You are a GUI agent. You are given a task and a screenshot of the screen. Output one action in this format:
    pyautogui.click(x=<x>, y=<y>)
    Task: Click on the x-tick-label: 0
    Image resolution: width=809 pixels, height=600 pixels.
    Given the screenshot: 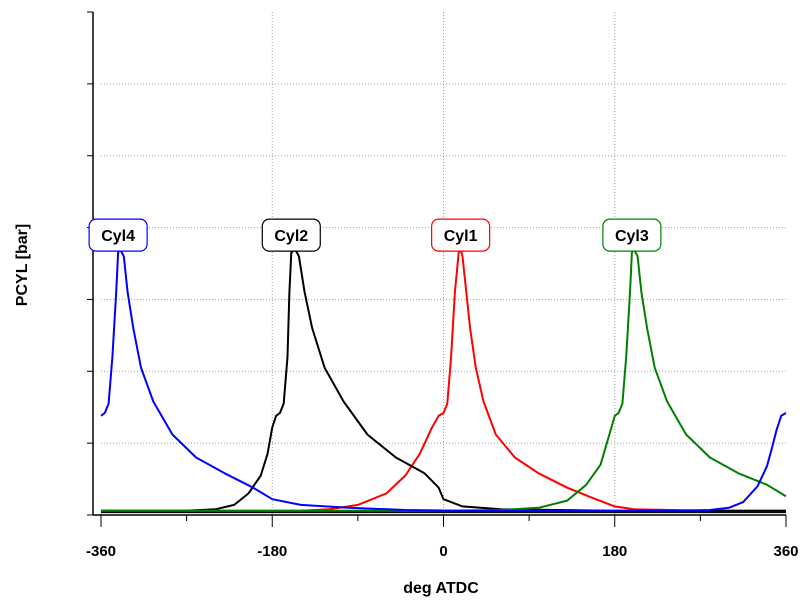 What is the action you would take?
    pyautogui.click(x=443, y=551)
    